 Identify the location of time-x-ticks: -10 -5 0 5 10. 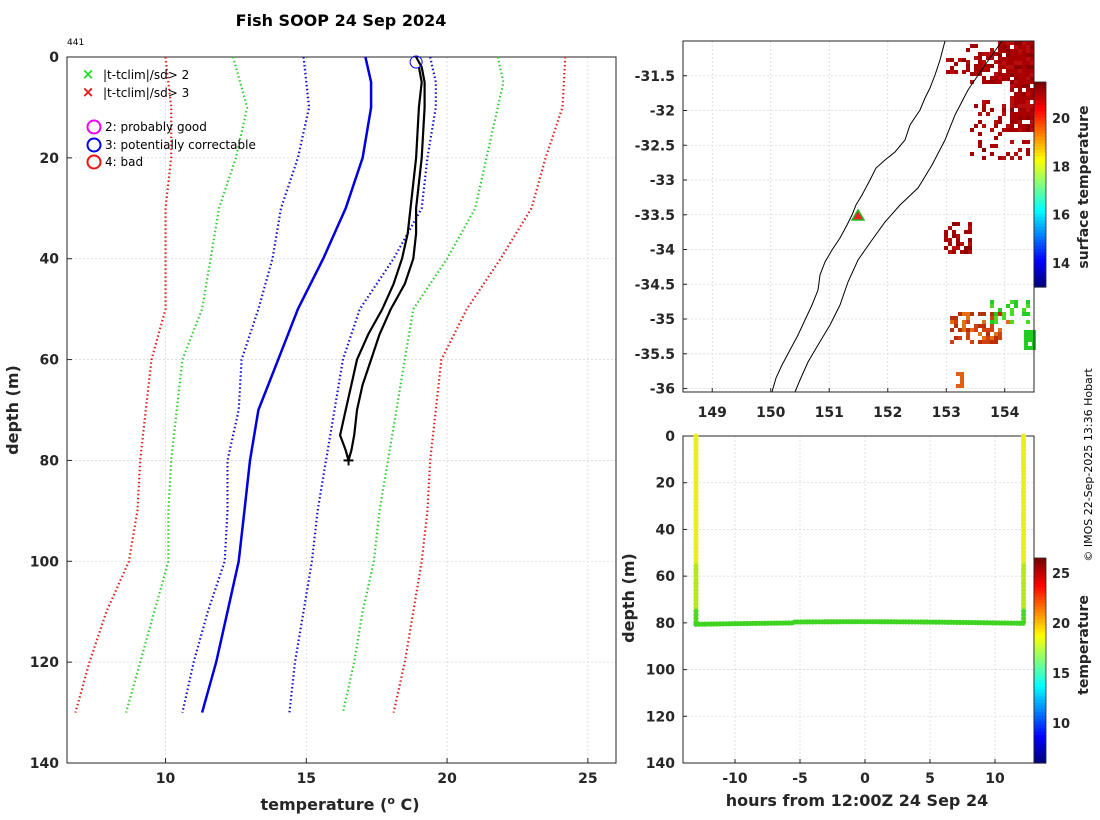
(863, 773).